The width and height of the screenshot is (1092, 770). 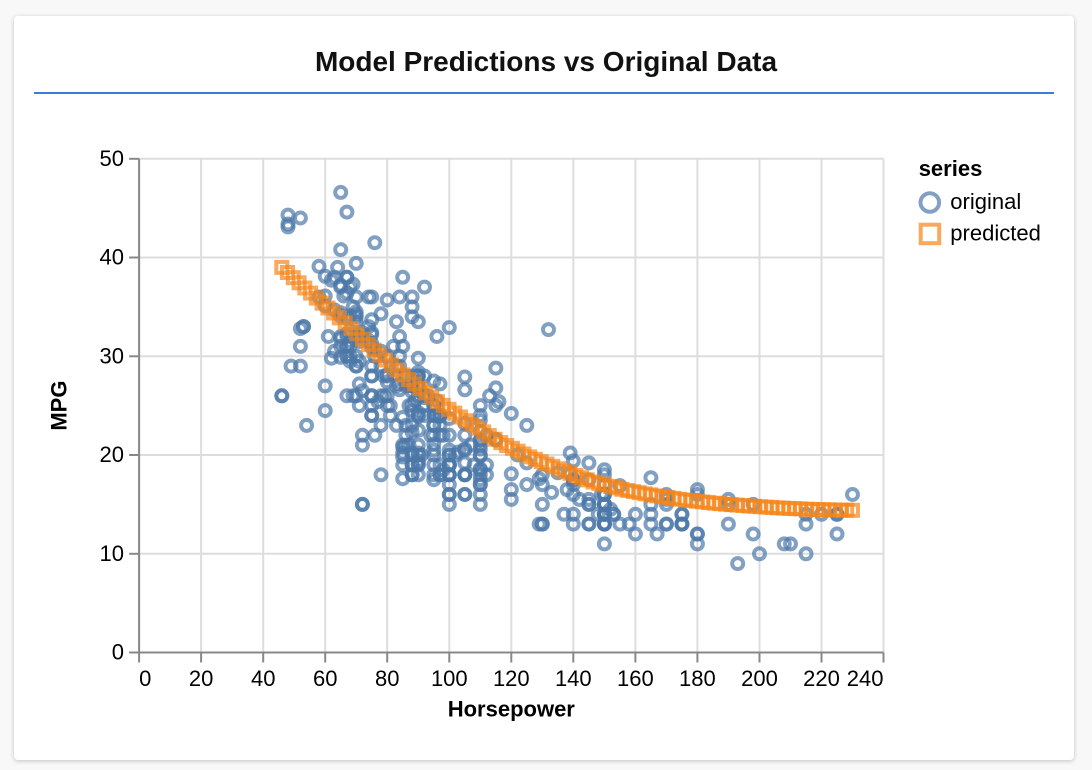 I want to click on svg-text: 160, so click(x=635, y=678).